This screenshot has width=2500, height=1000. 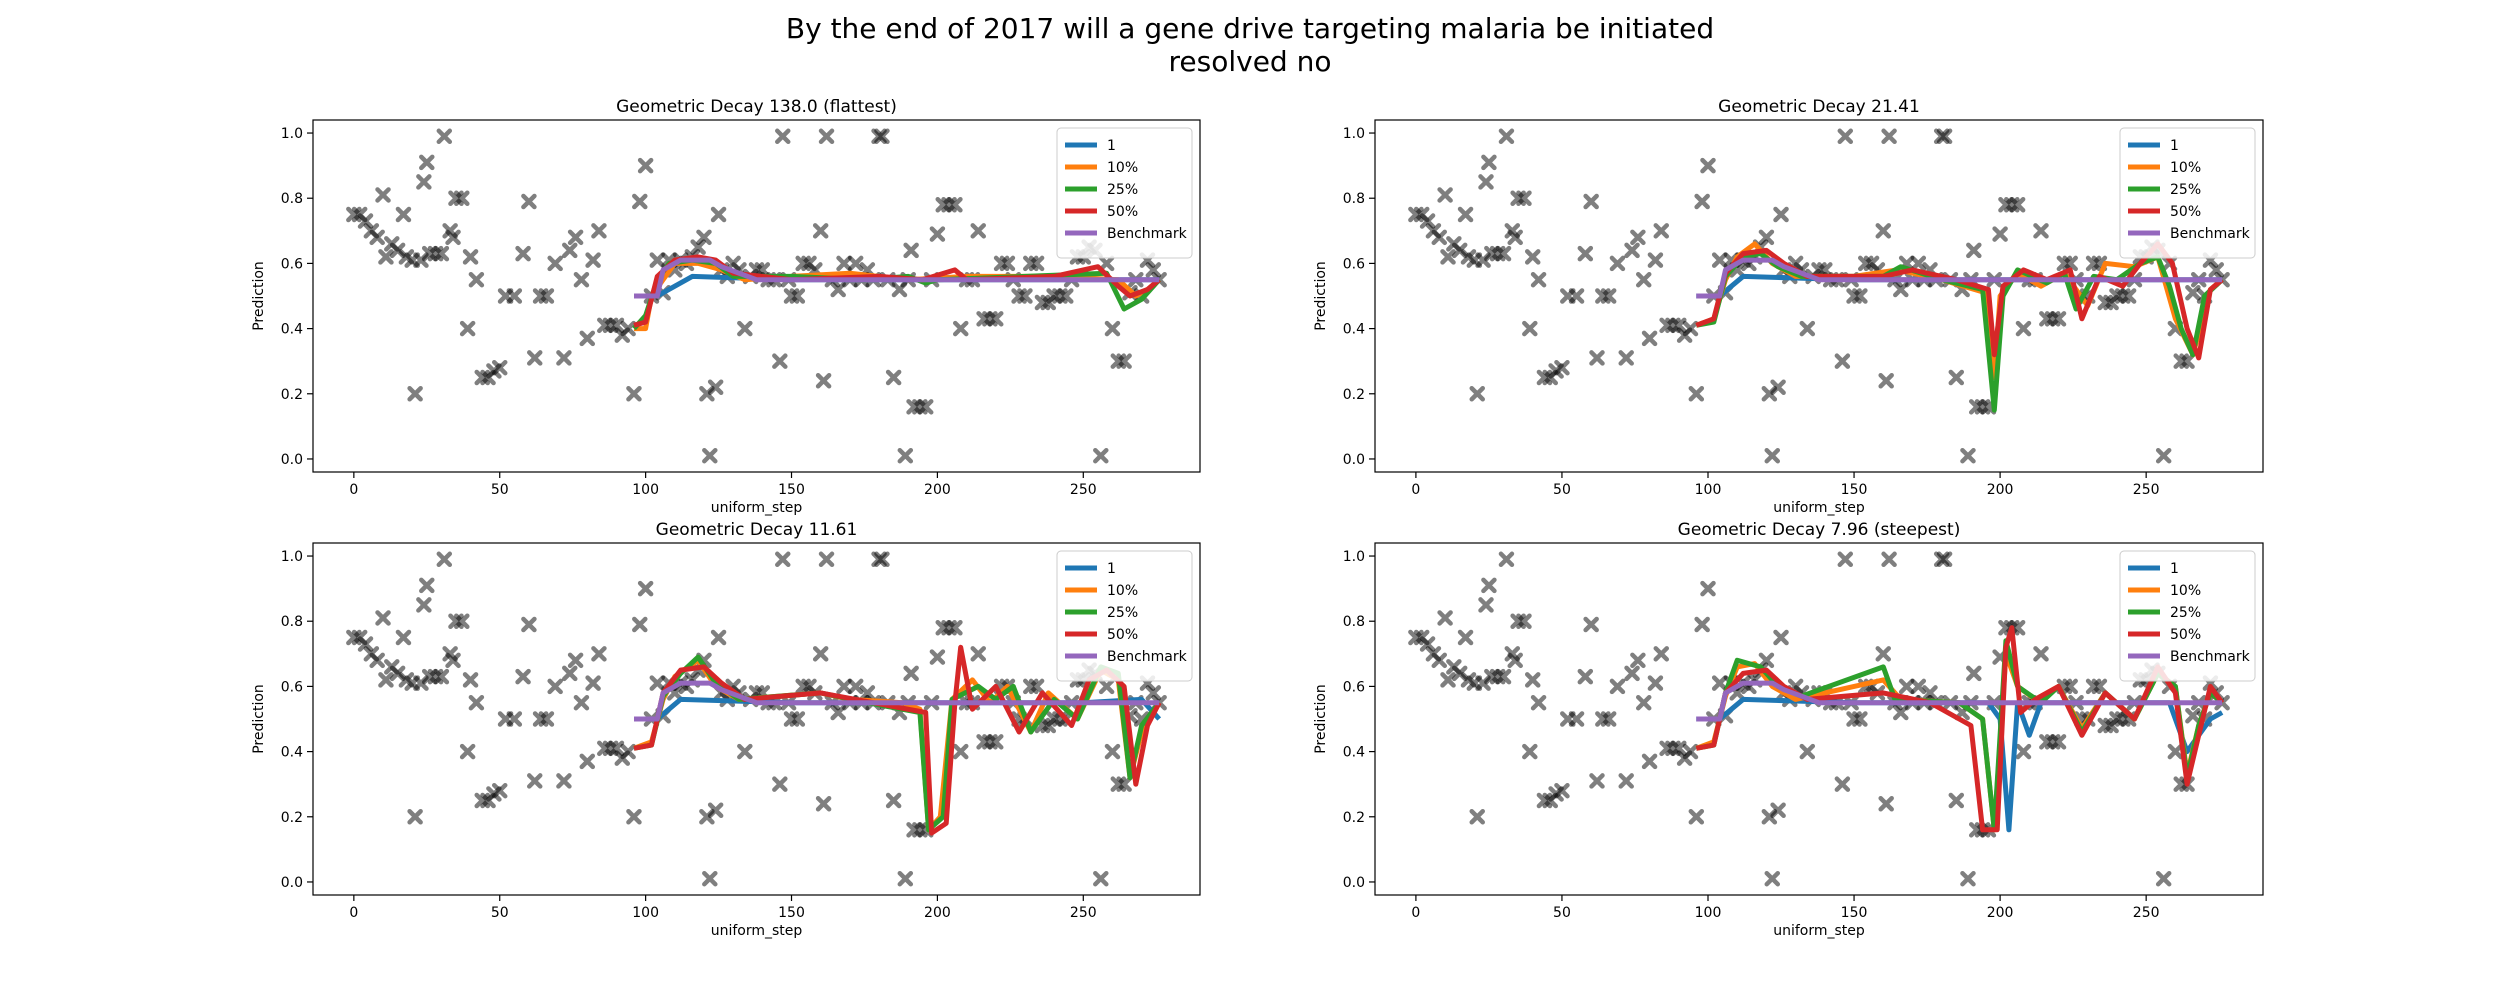 What do you see at coordinates (756, 107) in the screenshot?
I see `chart-title: Geometric Decay 138.0 (flattest)` at bounding box center [756, 107].